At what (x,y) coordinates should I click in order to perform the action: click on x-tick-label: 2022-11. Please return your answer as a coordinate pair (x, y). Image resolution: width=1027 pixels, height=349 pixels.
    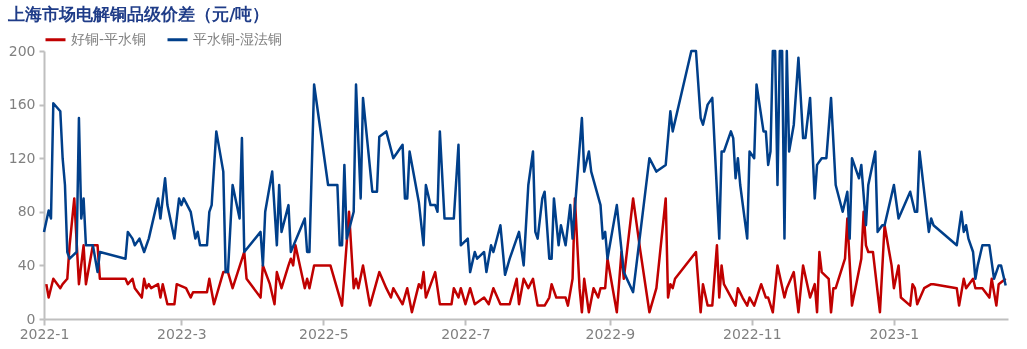
    Looking at the image, I should click on (752, 333).